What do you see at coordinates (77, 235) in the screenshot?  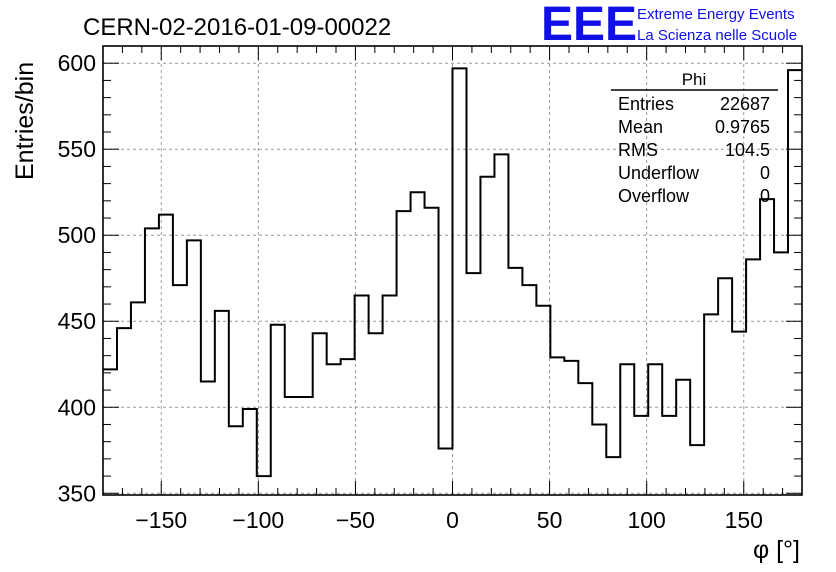 I see `y-tick-label: 500` at bounding box center [77, 235].